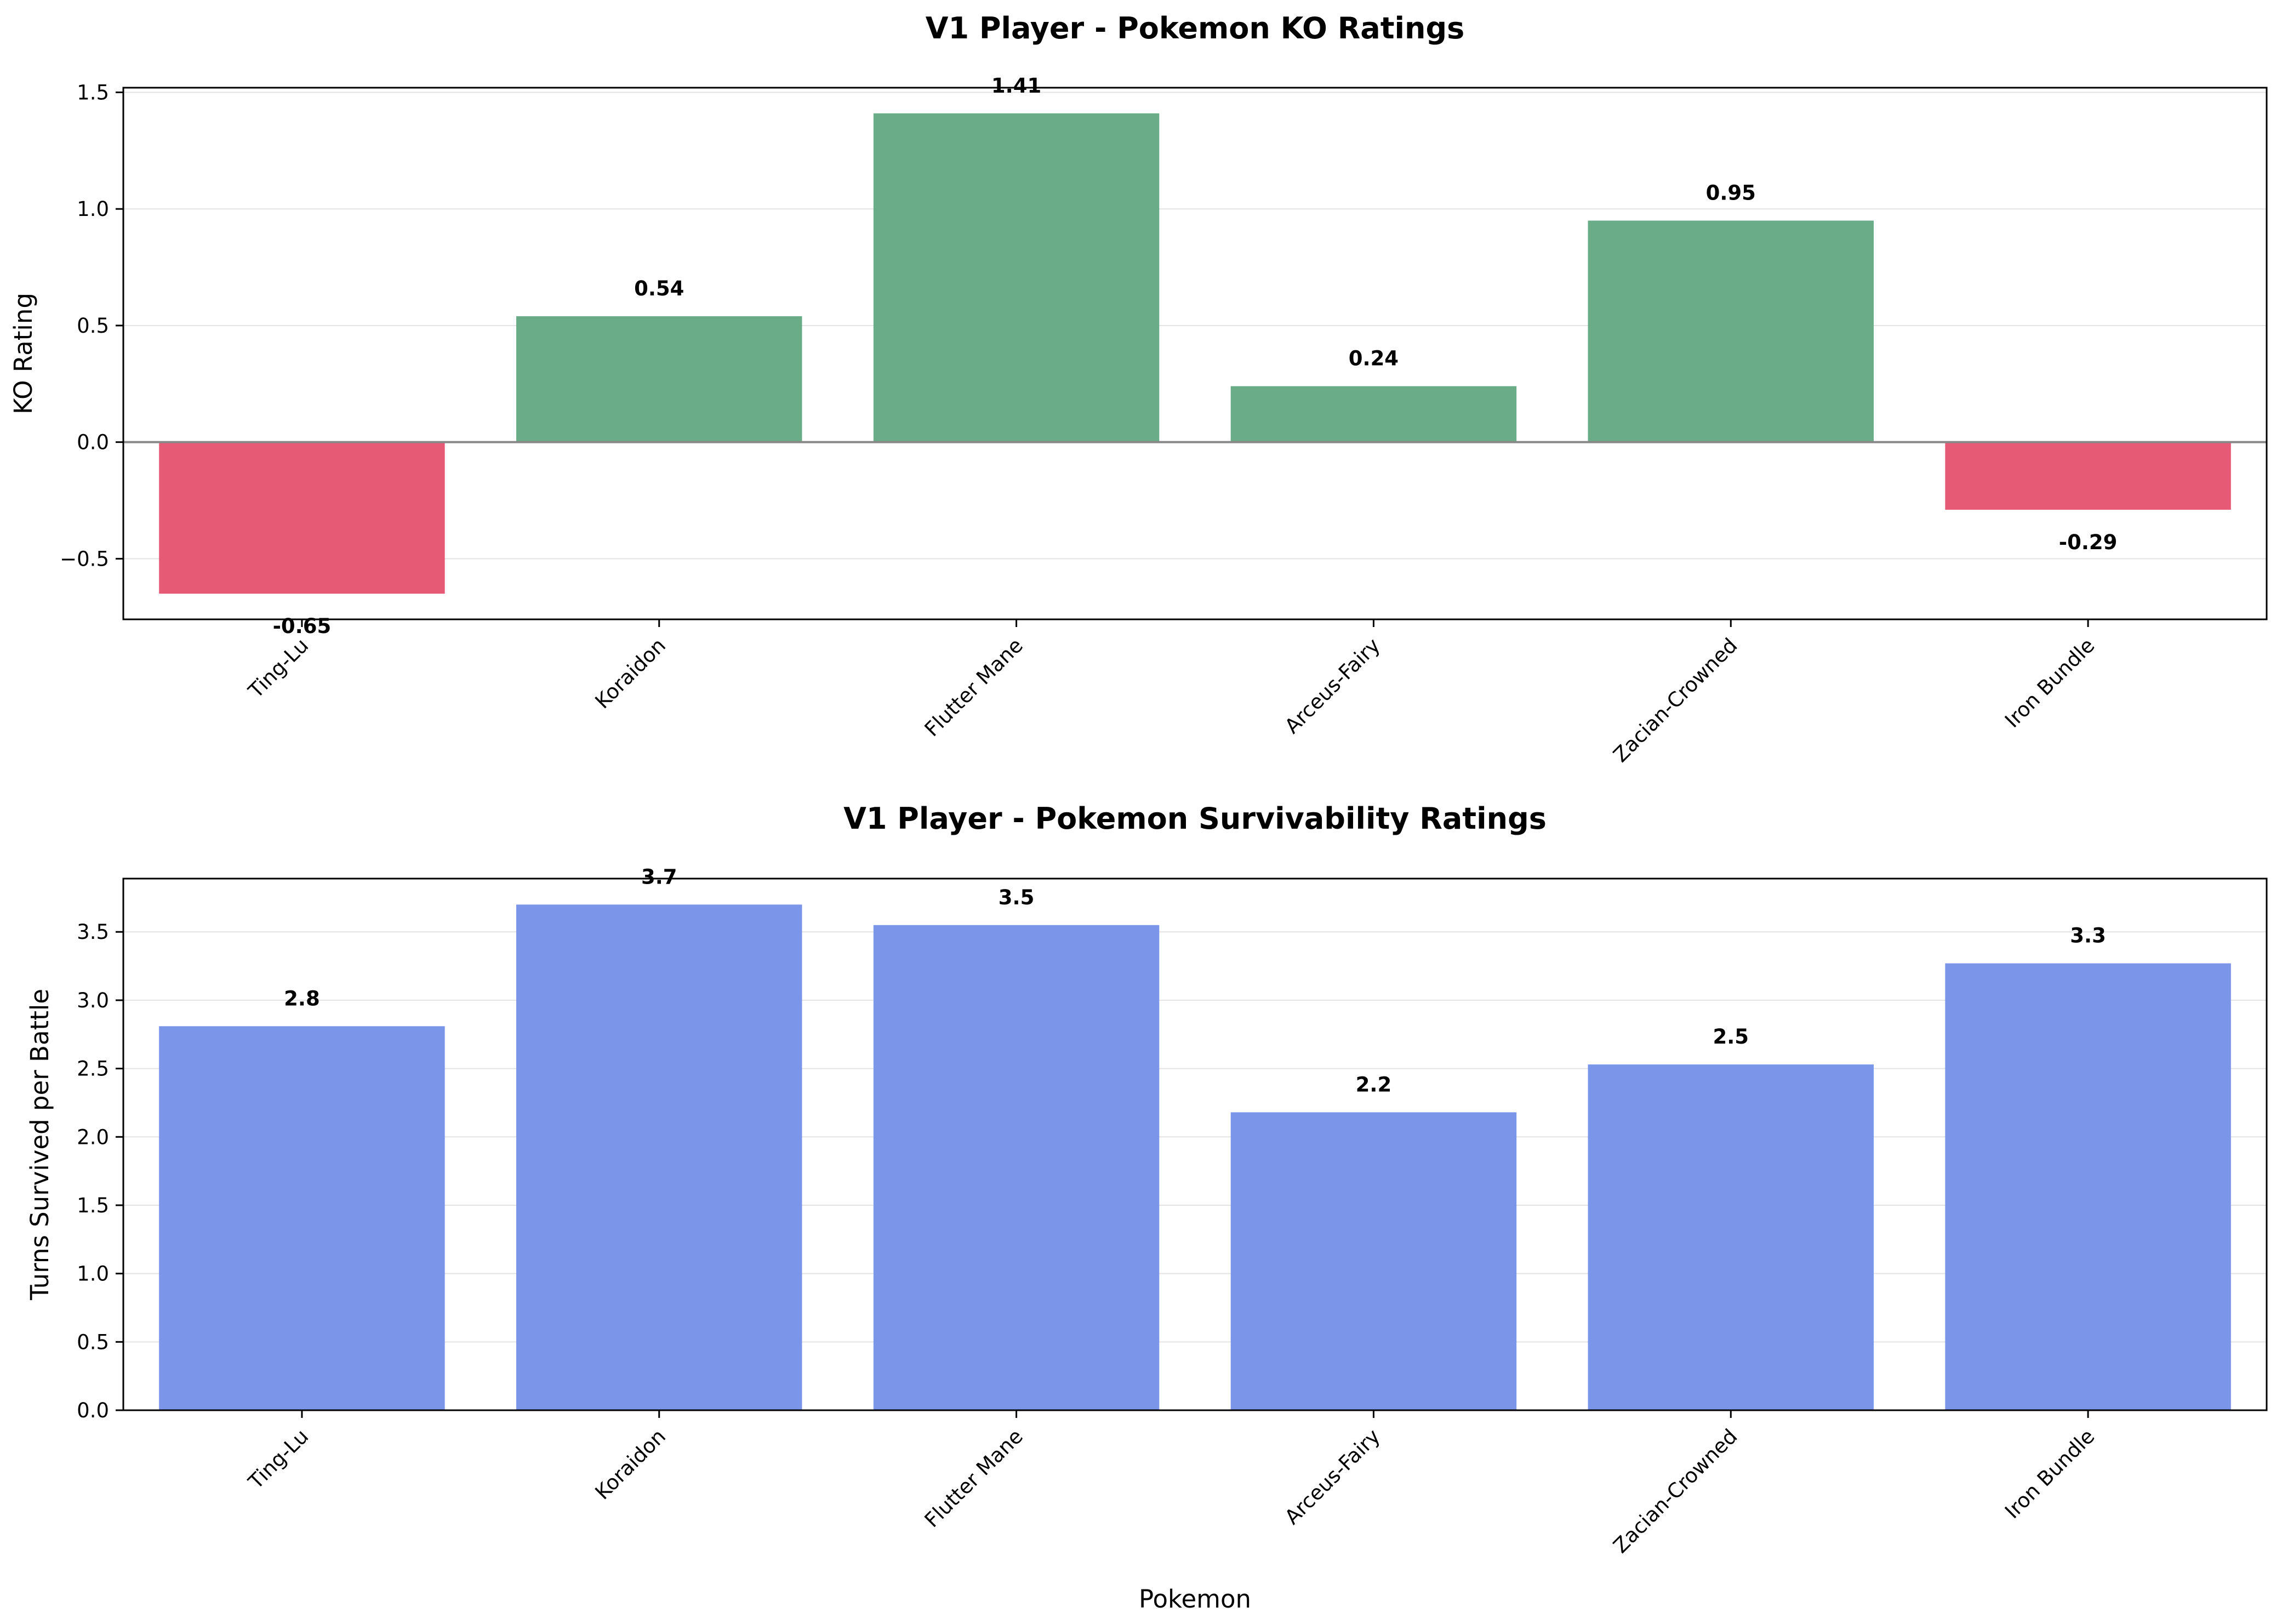 This screenshot has width=2282, height=1624. I want to click on data-label: 0.24, so click(1374, 359).